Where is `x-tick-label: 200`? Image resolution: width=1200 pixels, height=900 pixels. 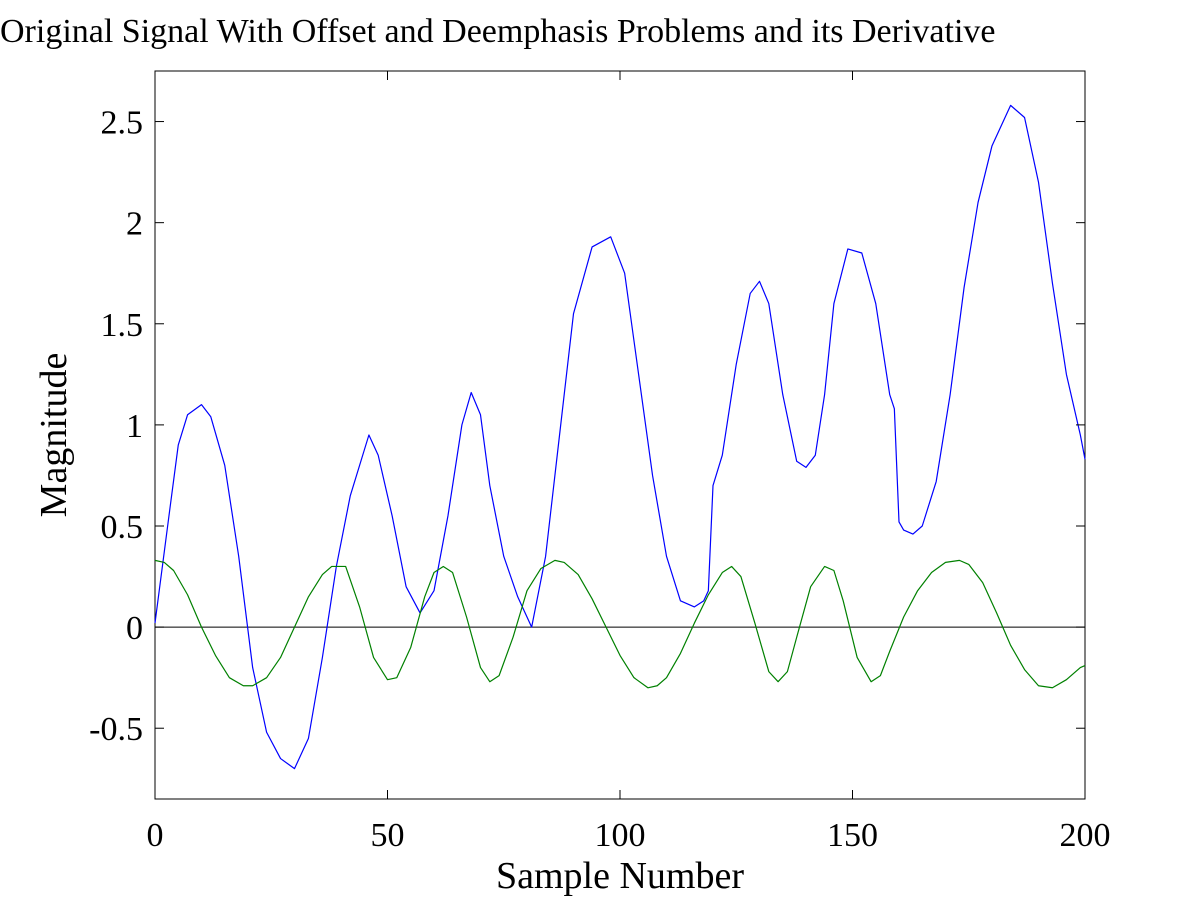 x-tick-label: 200 is located at coordinates (1085, 835).